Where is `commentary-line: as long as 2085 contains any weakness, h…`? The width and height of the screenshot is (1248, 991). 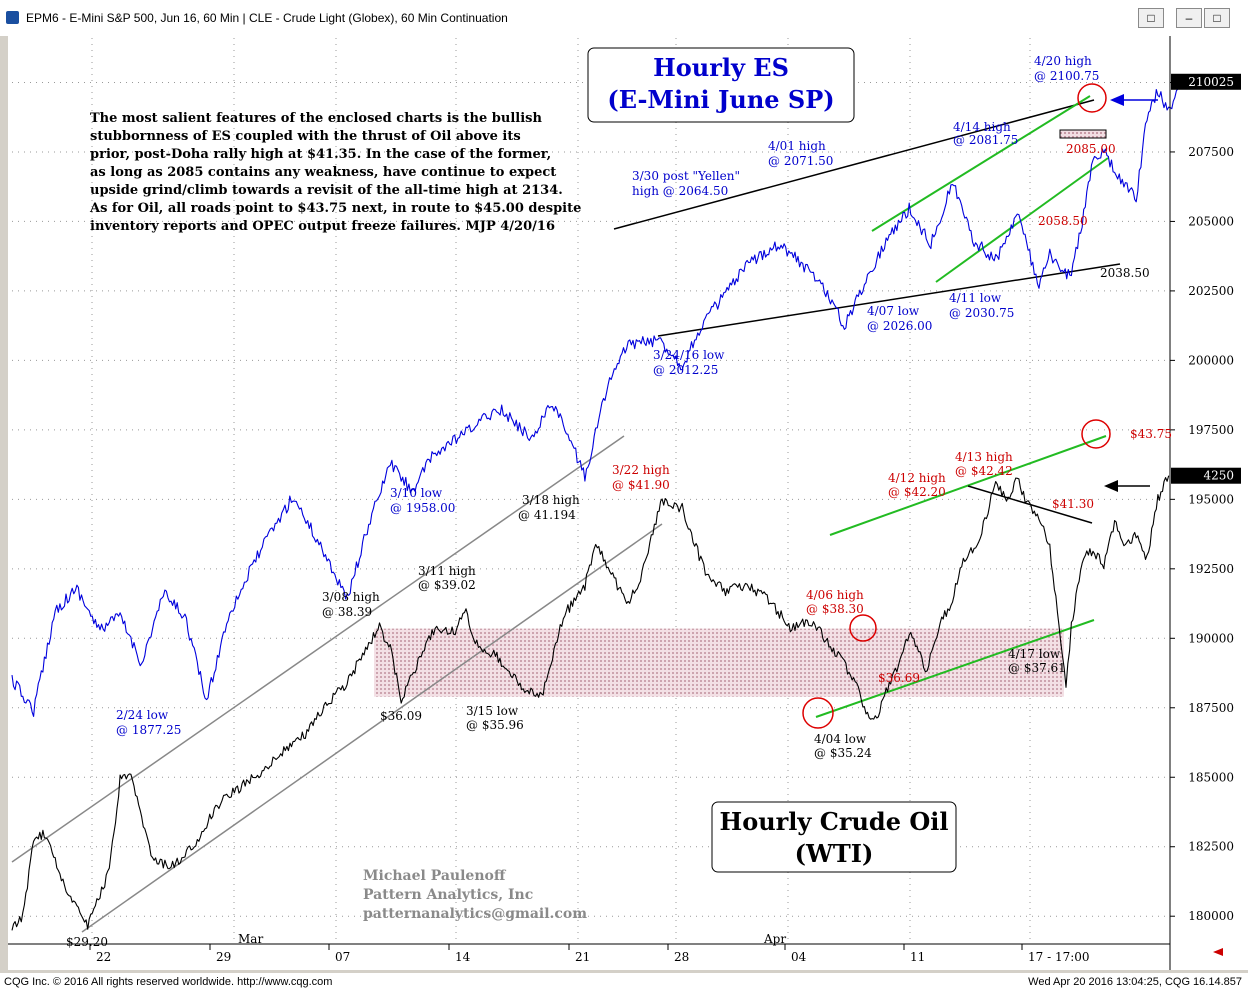
commentary-line: as long as 2085 contains any weakness, h… is located at coordinates (323, 172).